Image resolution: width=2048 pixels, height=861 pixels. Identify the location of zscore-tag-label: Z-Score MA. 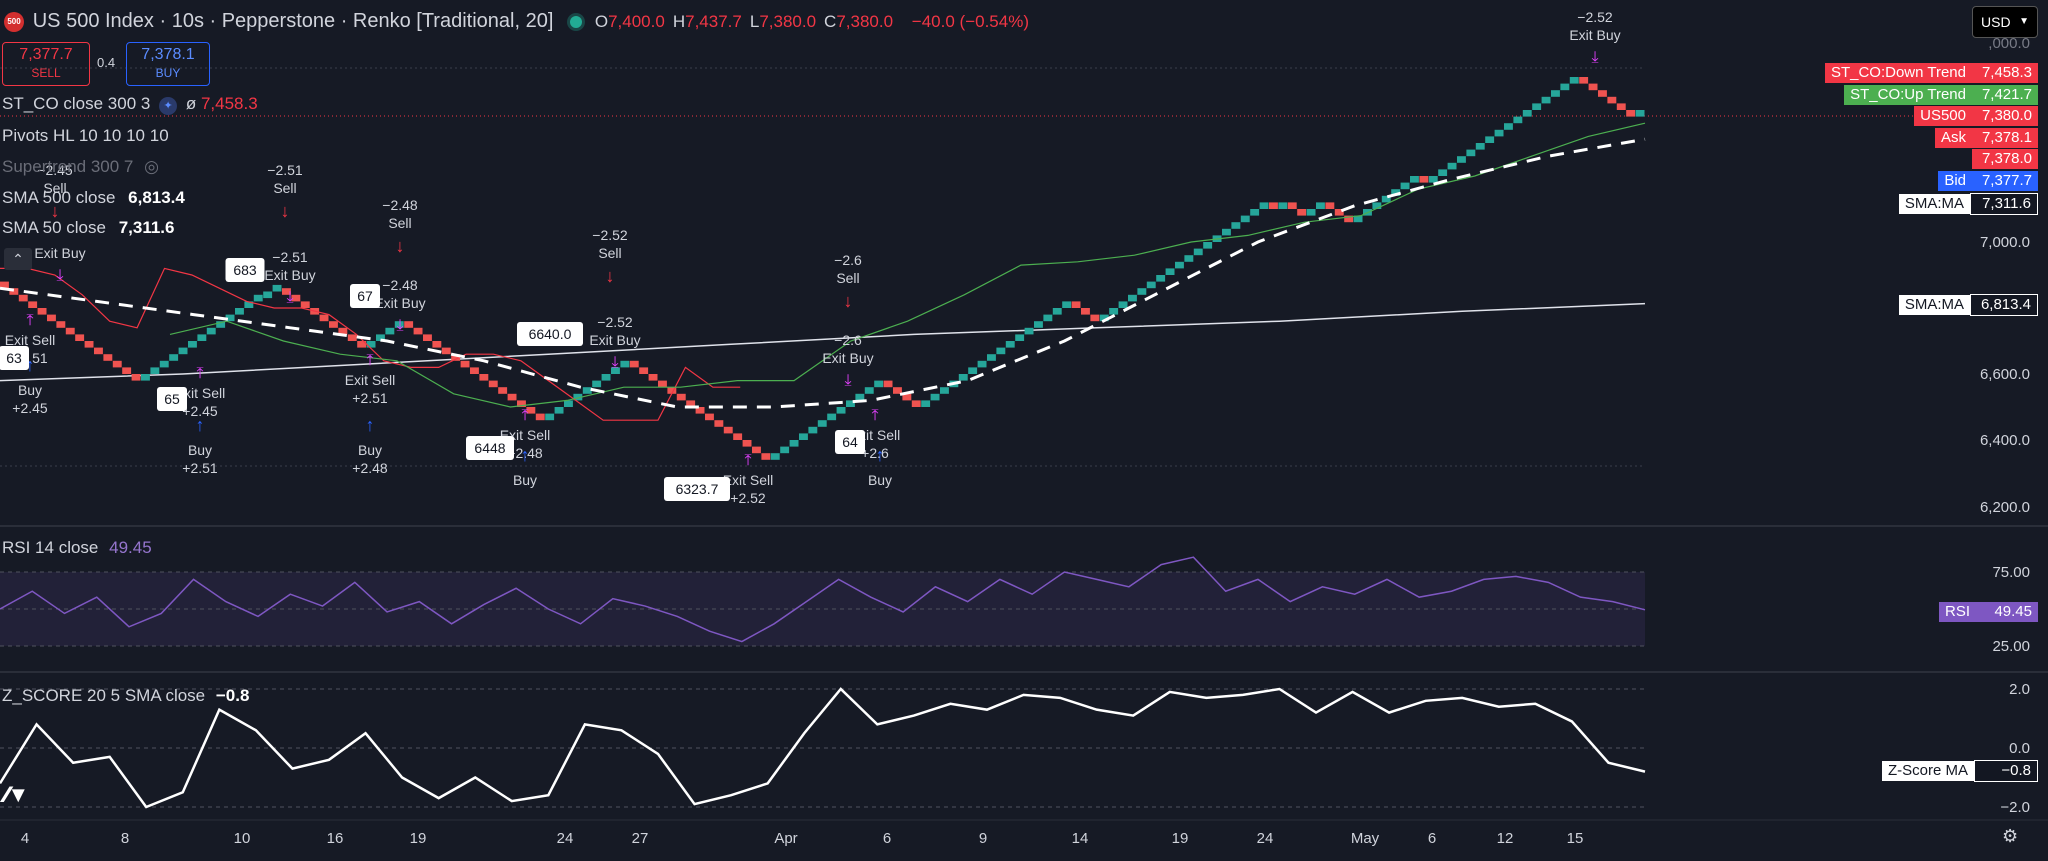
(1927, 771).